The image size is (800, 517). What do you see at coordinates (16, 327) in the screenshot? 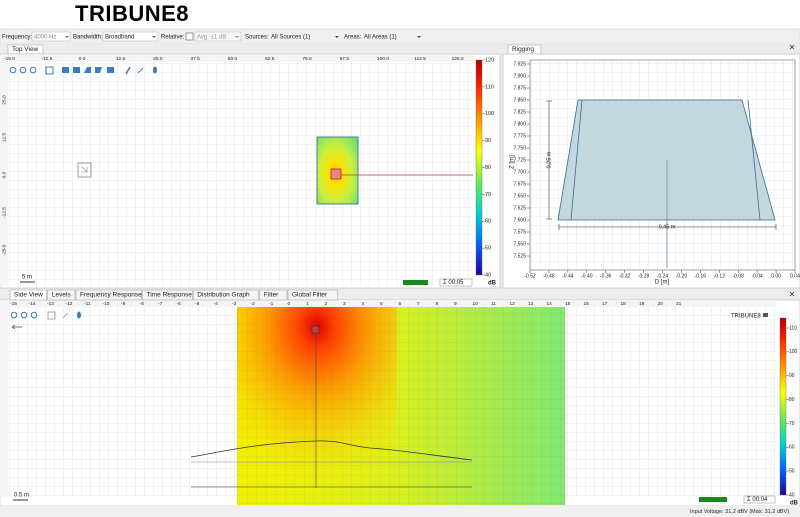
I see `direction-arrow` at bounding box center [16, 327].